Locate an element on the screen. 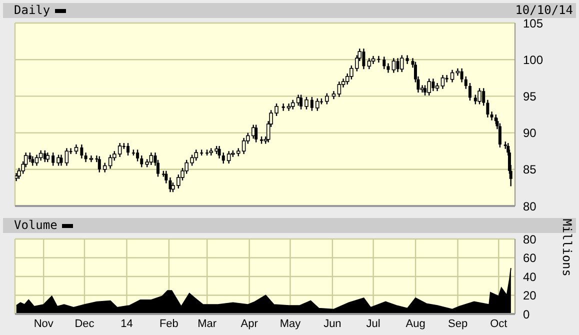  y-tick-label: 85 is located at coordinates (530, 169).